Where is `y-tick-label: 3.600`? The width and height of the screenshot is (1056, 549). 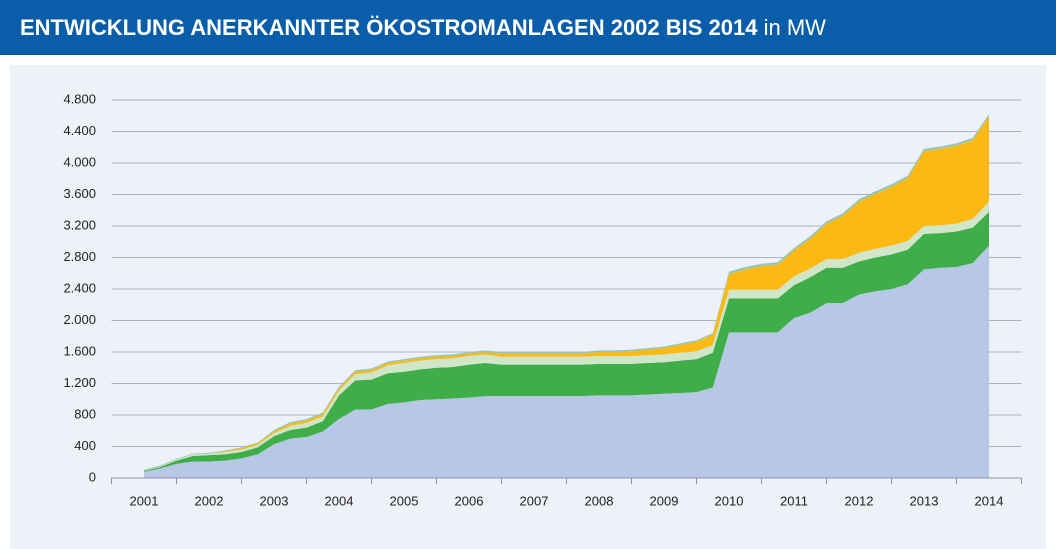
y-tick-label: 3.600 is located at coordinates (79, 193).